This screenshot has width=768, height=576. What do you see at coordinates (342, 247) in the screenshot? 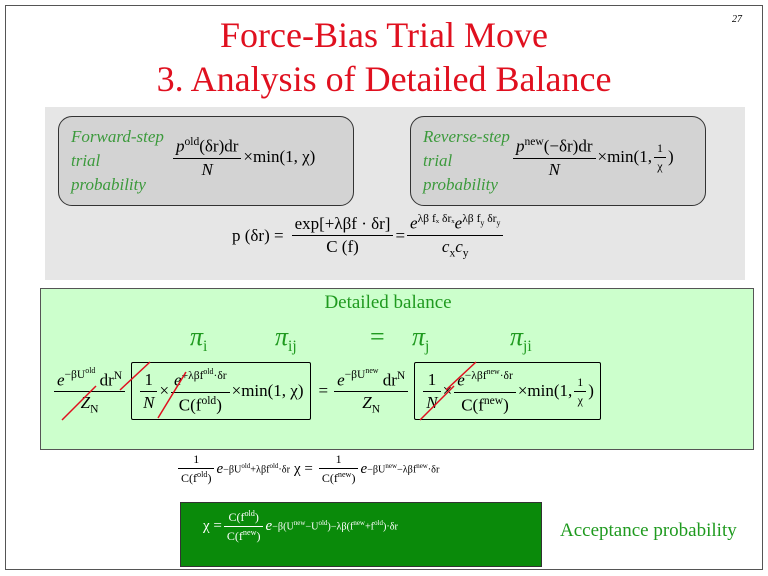
I see `formula-text: C (f)` at bounding box center [342, 247].